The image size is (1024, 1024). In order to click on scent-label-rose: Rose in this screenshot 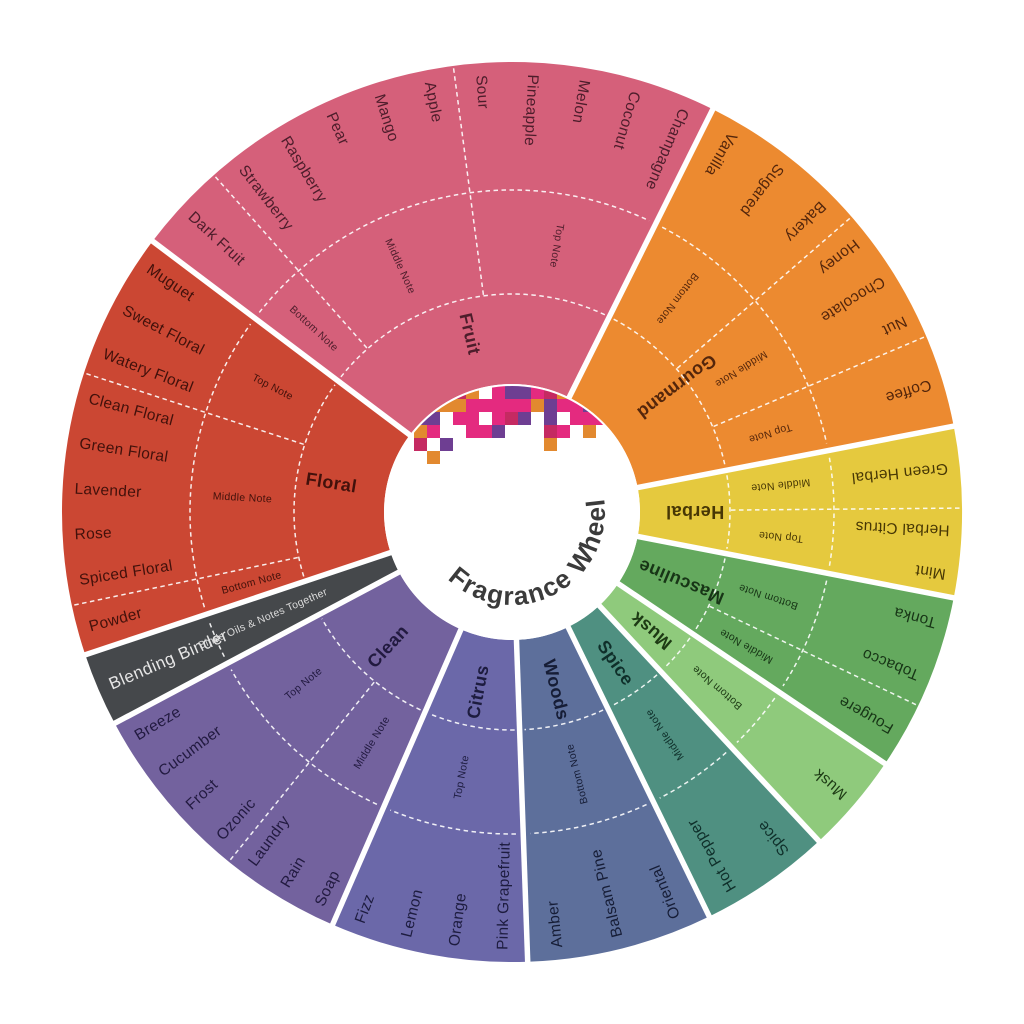, I will do `click(93, 533)`.